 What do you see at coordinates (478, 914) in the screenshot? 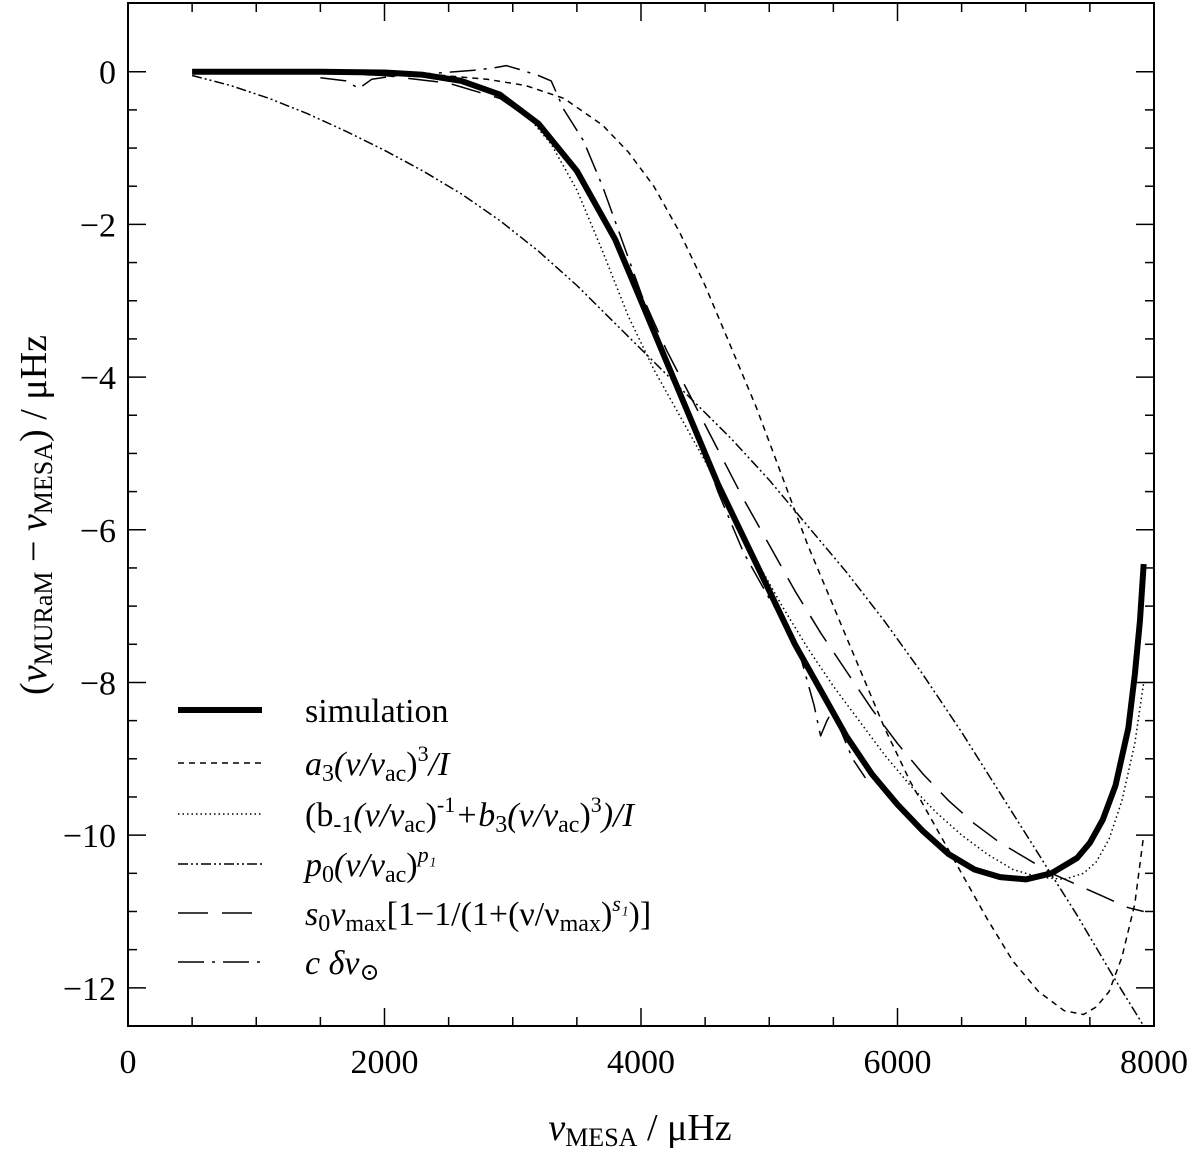
I see `legend-label-s0: s0νmax[1−1/(1+(ν/νmax)s₁)]` at bounding box center [478, 914].